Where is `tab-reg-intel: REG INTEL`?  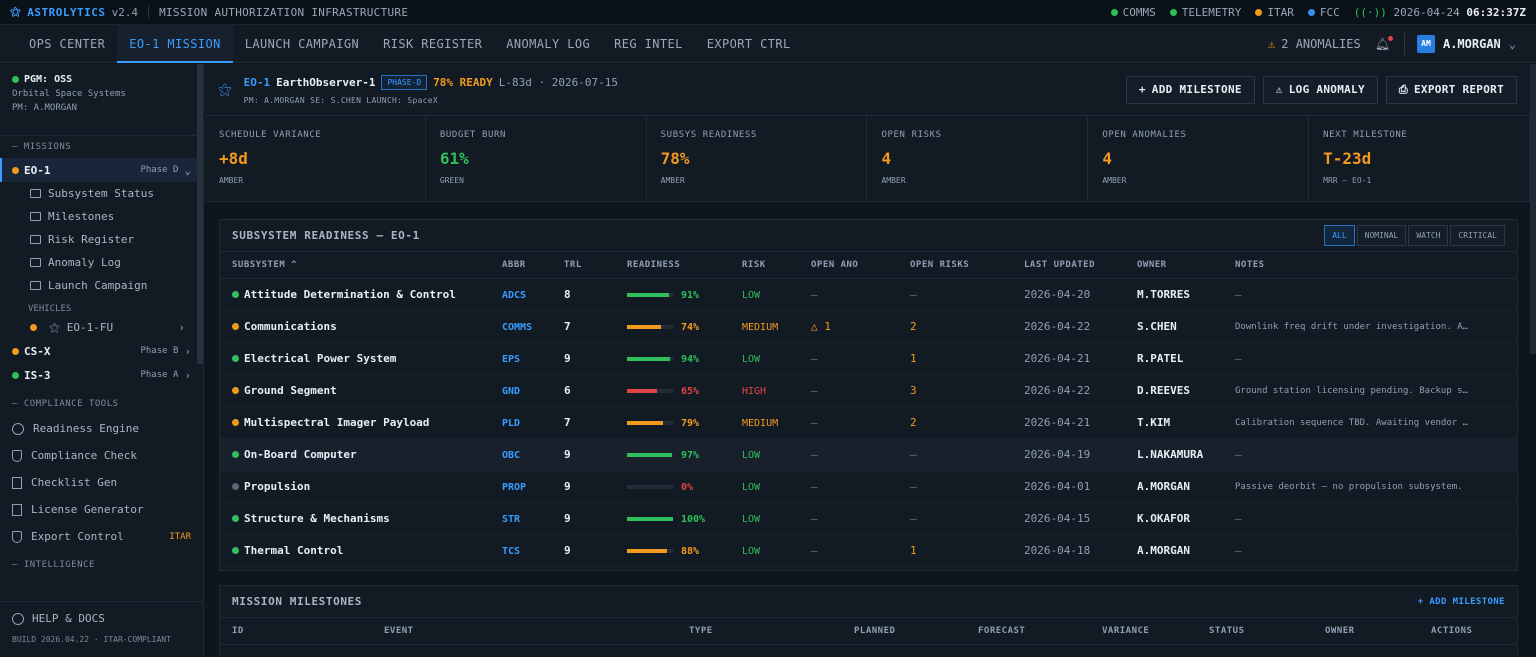
tab-reg-intel: REG INTEL is located at coordinates (648, 43).